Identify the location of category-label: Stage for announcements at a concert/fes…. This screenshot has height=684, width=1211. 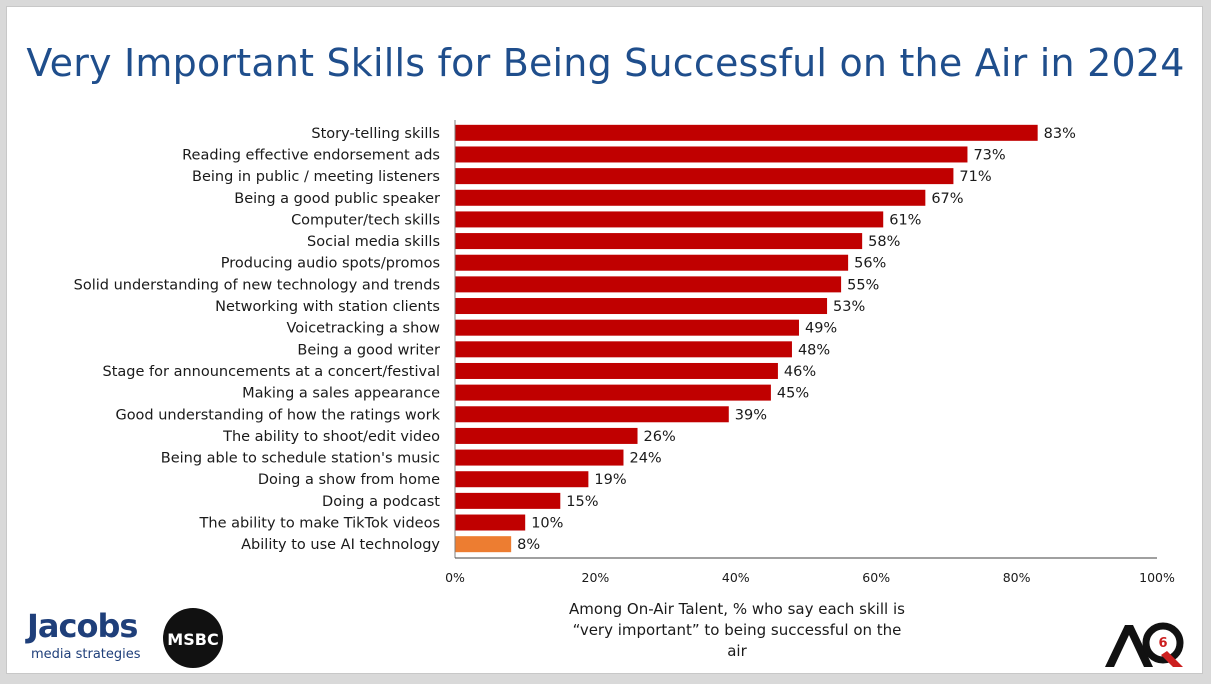
(271, 372).